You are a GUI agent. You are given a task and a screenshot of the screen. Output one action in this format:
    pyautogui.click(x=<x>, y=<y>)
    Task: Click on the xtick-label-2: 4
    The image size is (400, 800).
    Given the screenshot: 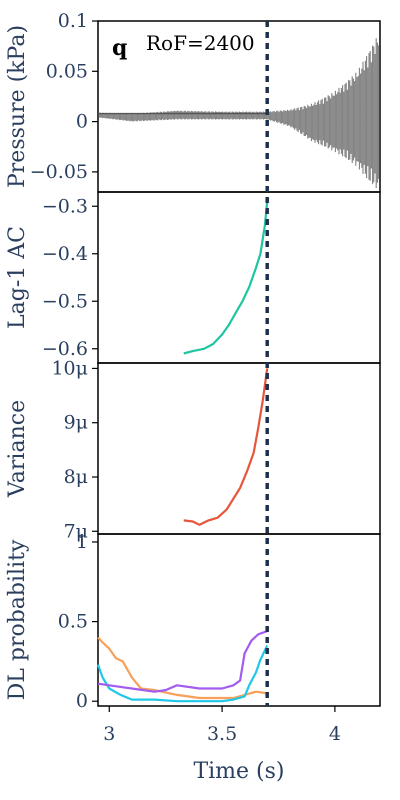 What is the action you would take?
    pyautogui.click(x=335, y=734)
    